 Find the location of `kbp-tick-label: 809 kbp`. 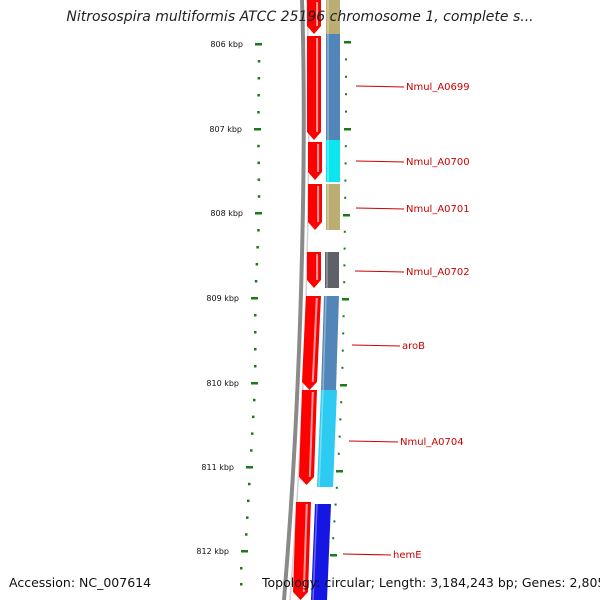

kbp-tick-label: 809 kbp is located at coordinates (222, 298).